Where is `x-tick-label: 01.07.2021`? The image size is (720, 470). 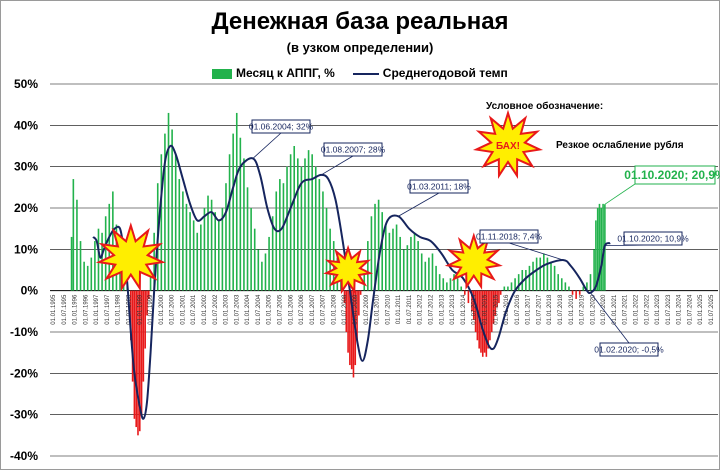 x-tick-label: 01.07.2021 is located at coordinates (626, 309).